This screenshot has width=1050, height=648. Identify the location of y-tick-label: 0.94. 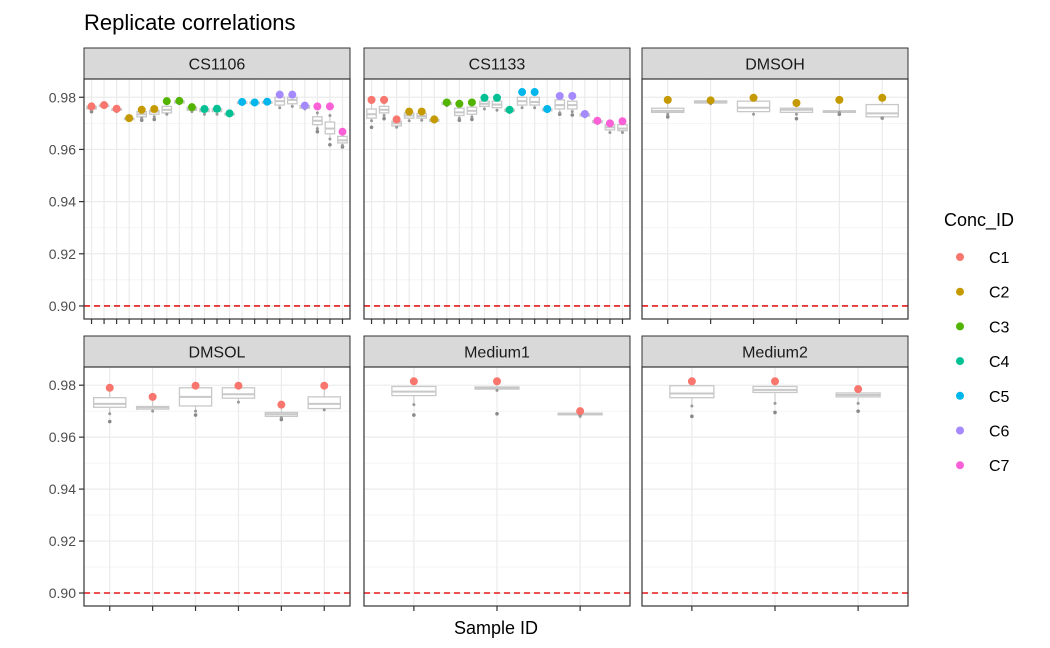
(62, 202).